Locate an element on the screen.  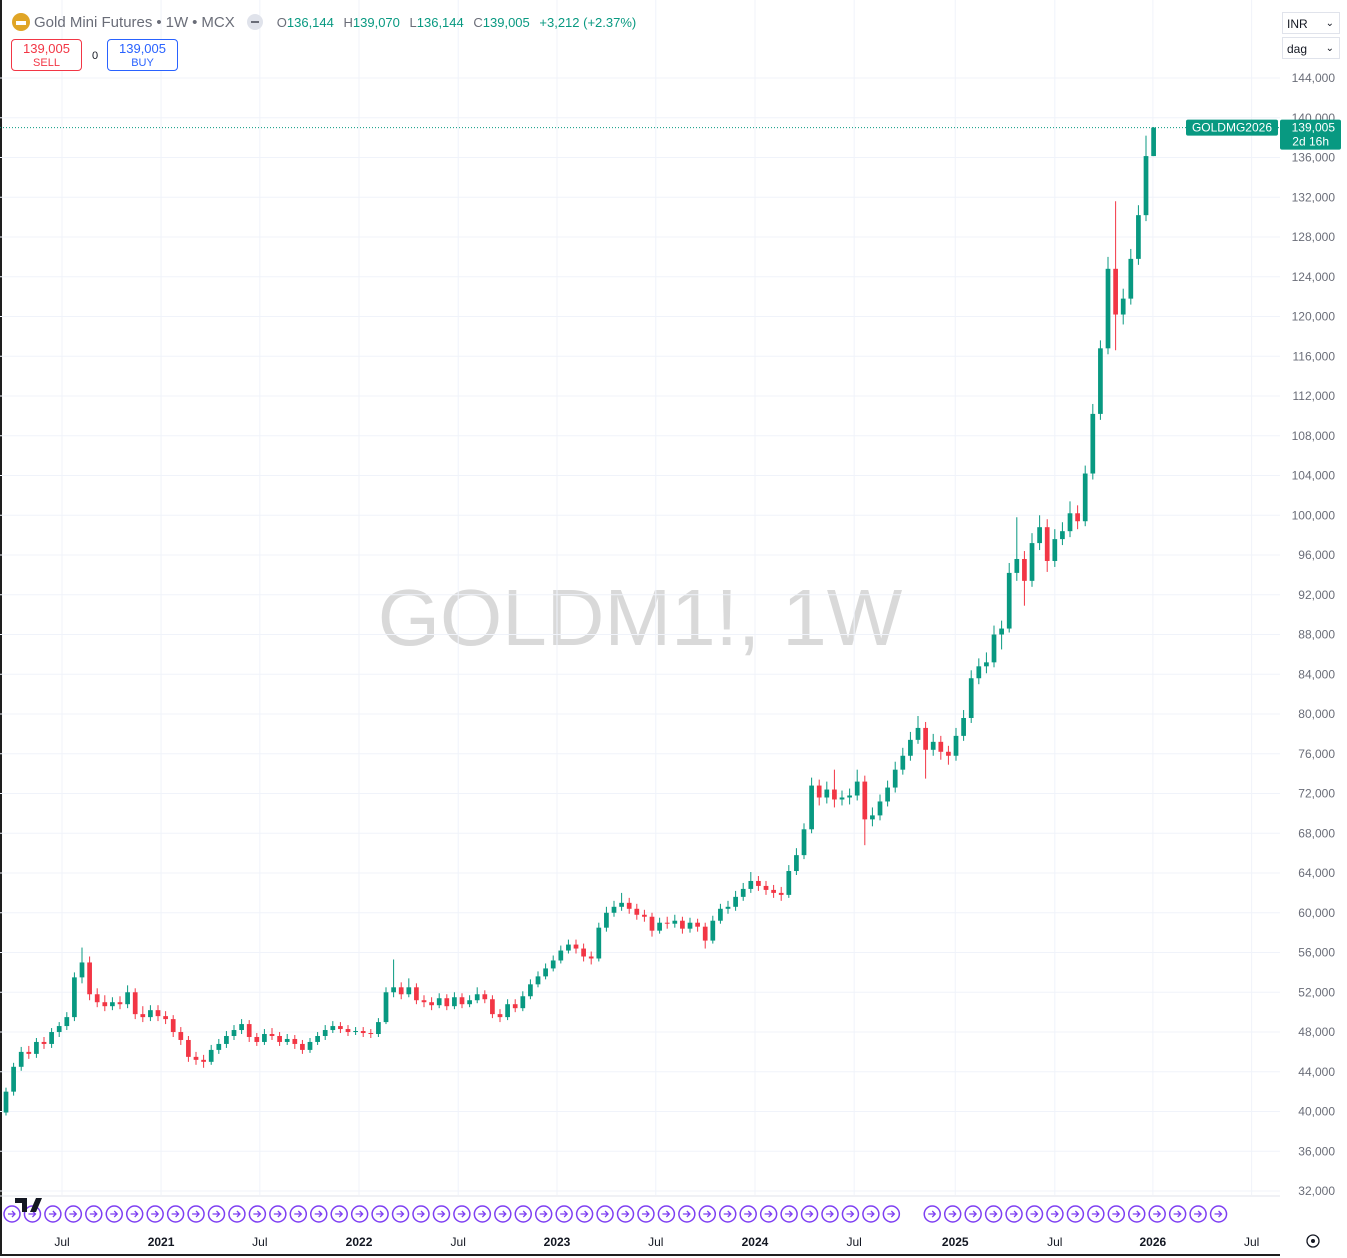
y-tick-label: 68,000 is located at coordinates (1316, 833).